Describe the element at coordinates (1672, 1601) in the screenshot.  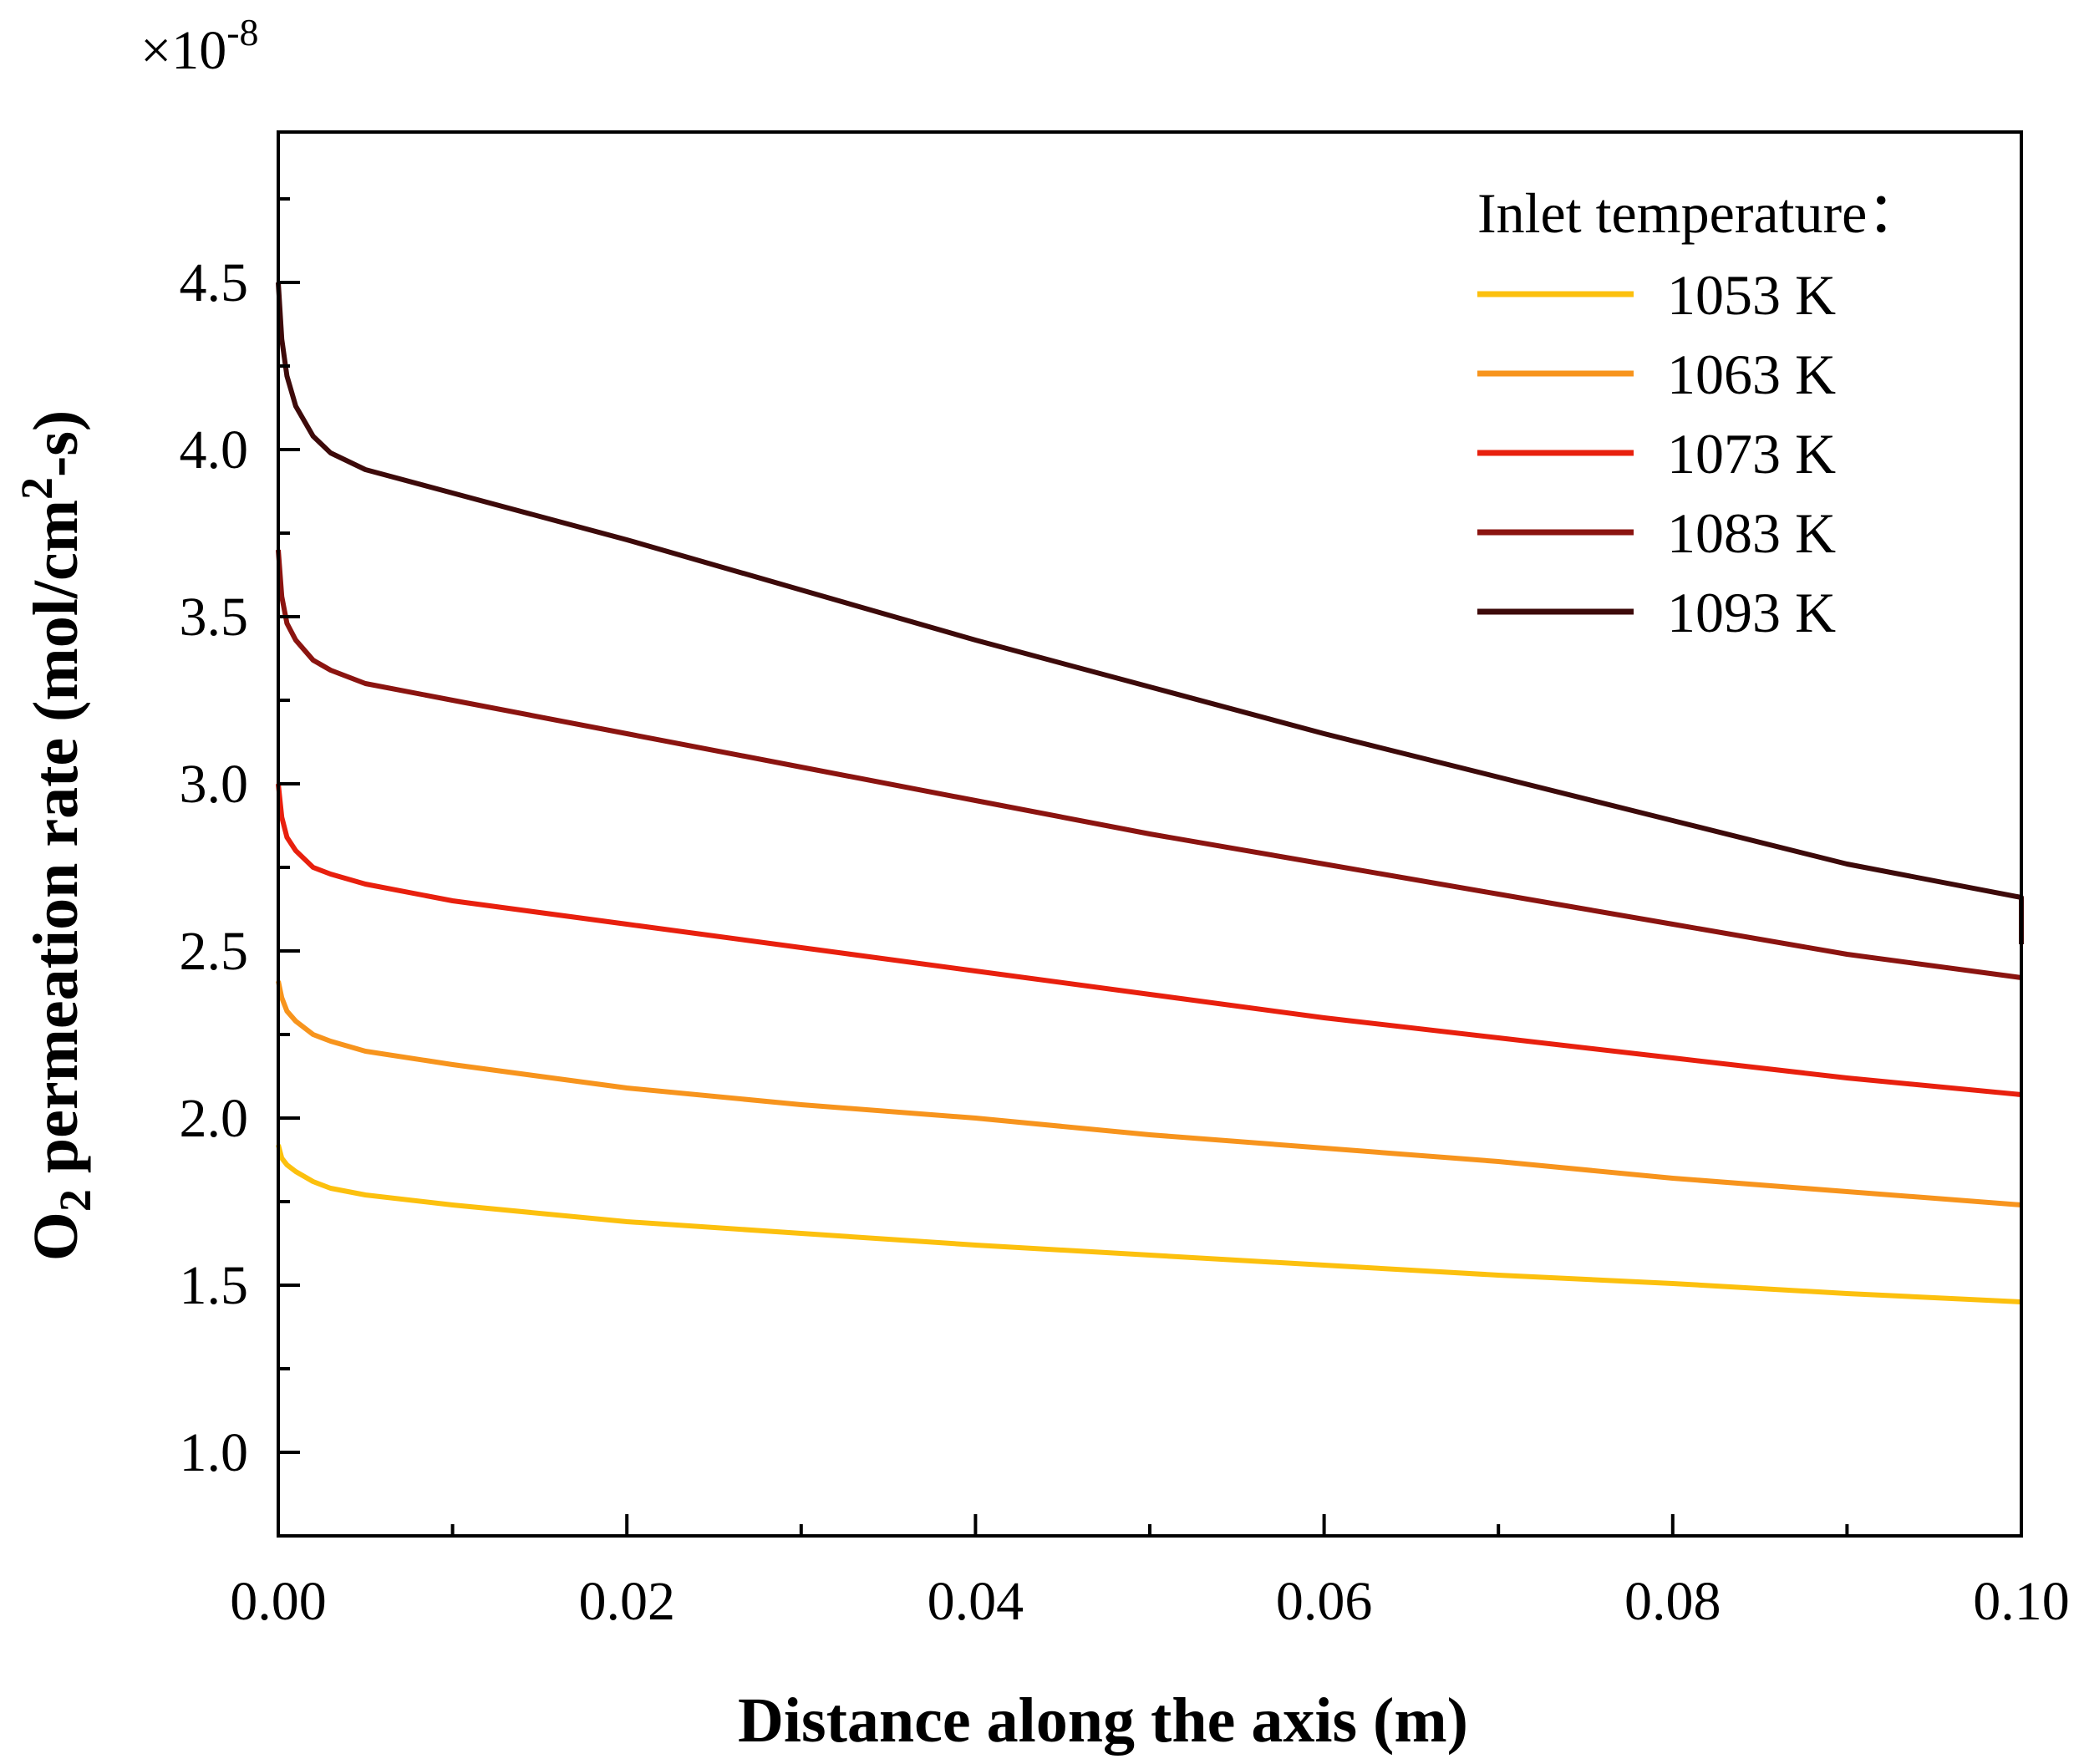
I see `x-tick-label: 0.08` at that location.